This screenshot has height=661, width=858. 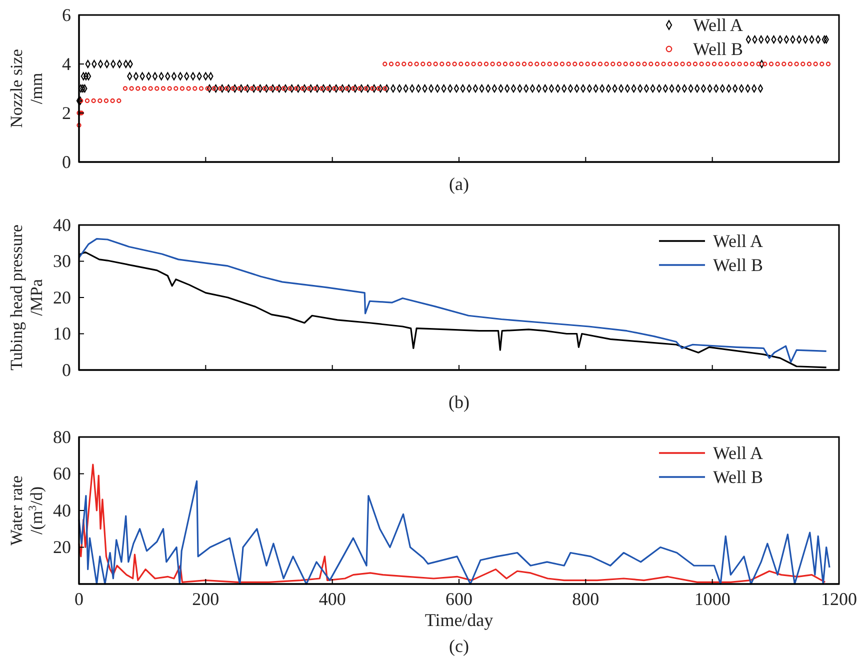 What do you see at coordinates (206, 598) in the screenshot?
I see `x-tick-label: 200` at bounding box center [206, 598].